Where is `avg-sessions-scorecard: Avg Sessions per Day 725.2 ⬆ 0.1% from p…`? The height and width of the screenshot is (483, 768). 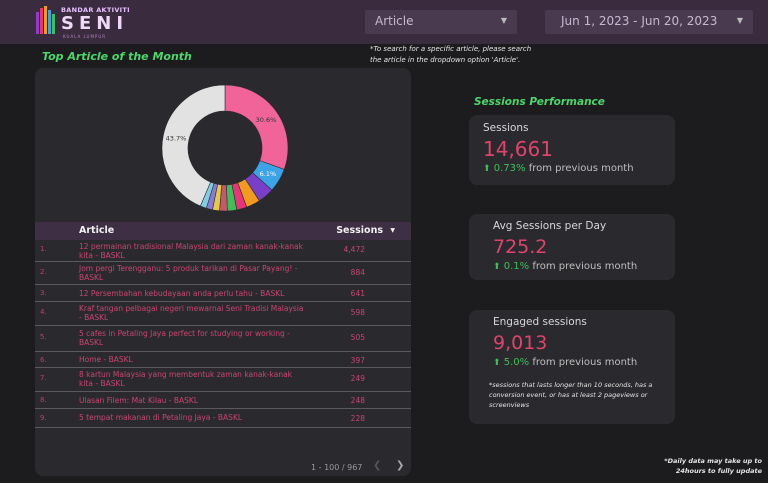
avg-sessions-scorecard: Avg Sessions per Day 725.2 ⬆ 0.1% from p… is located at coordinates (572, 247).